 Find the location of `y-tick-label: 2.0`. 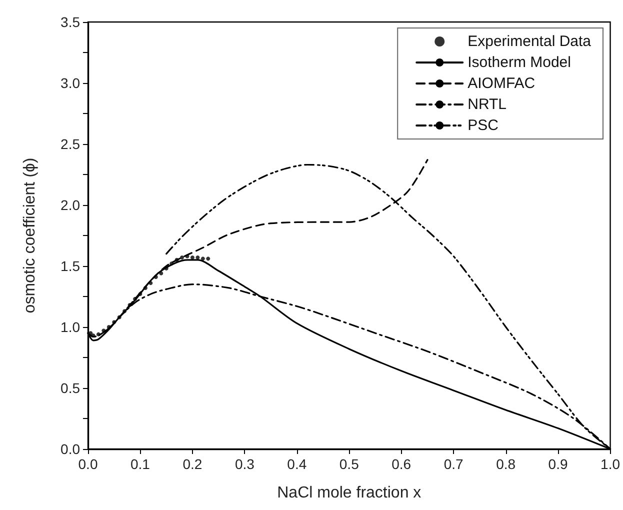

y-tick-label: 2.0 is located at coordinates (70, 205).